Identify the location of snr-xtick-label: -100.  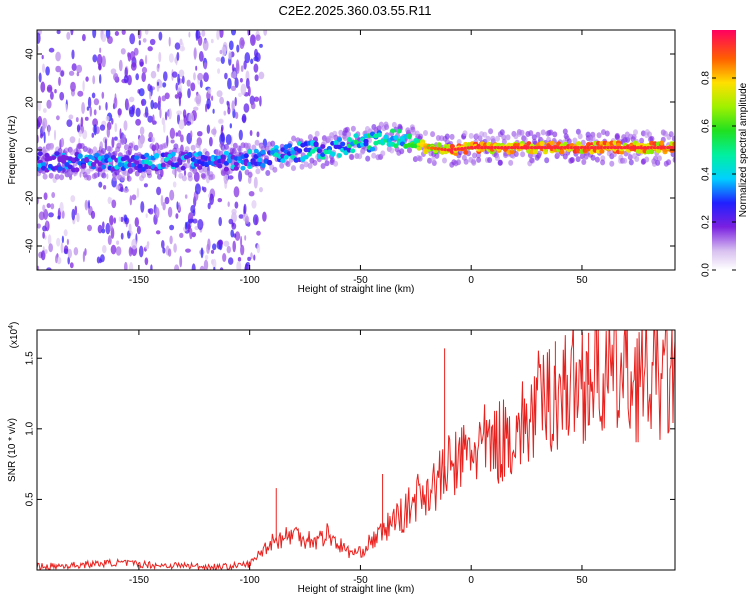
(250, 580).